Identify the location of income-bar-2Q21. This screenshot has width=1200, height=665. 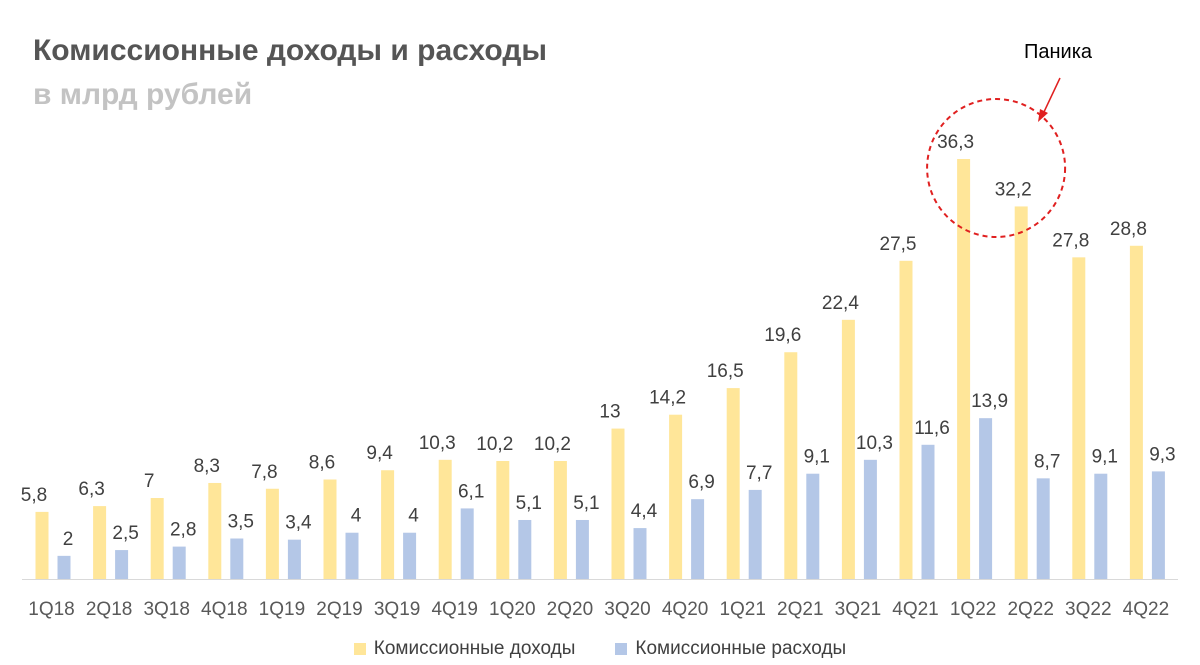
(791, 465).